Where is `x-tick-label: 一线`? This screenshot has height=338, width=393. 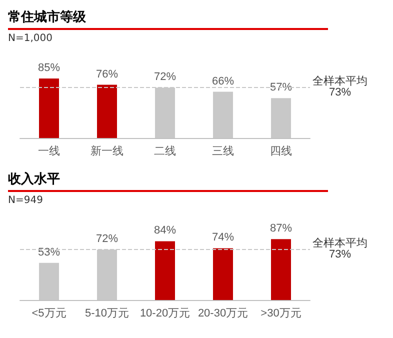
x-tick-label: 一线 is located at coordinates (49, 151).